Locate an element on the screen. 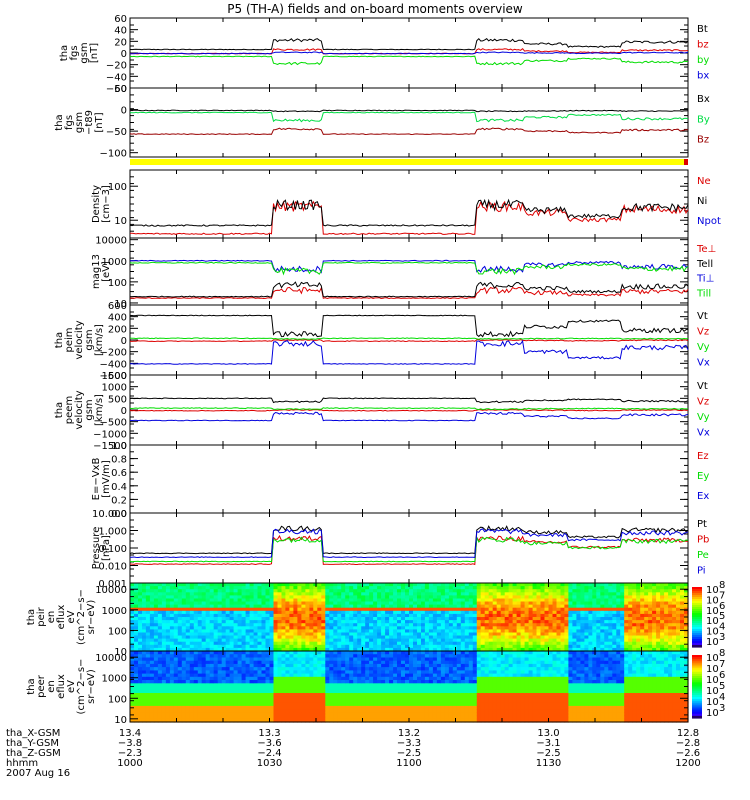 The width and height of the screenshot is (750, 800). y-tick-label: 400 is located at coordinates (117, 318).